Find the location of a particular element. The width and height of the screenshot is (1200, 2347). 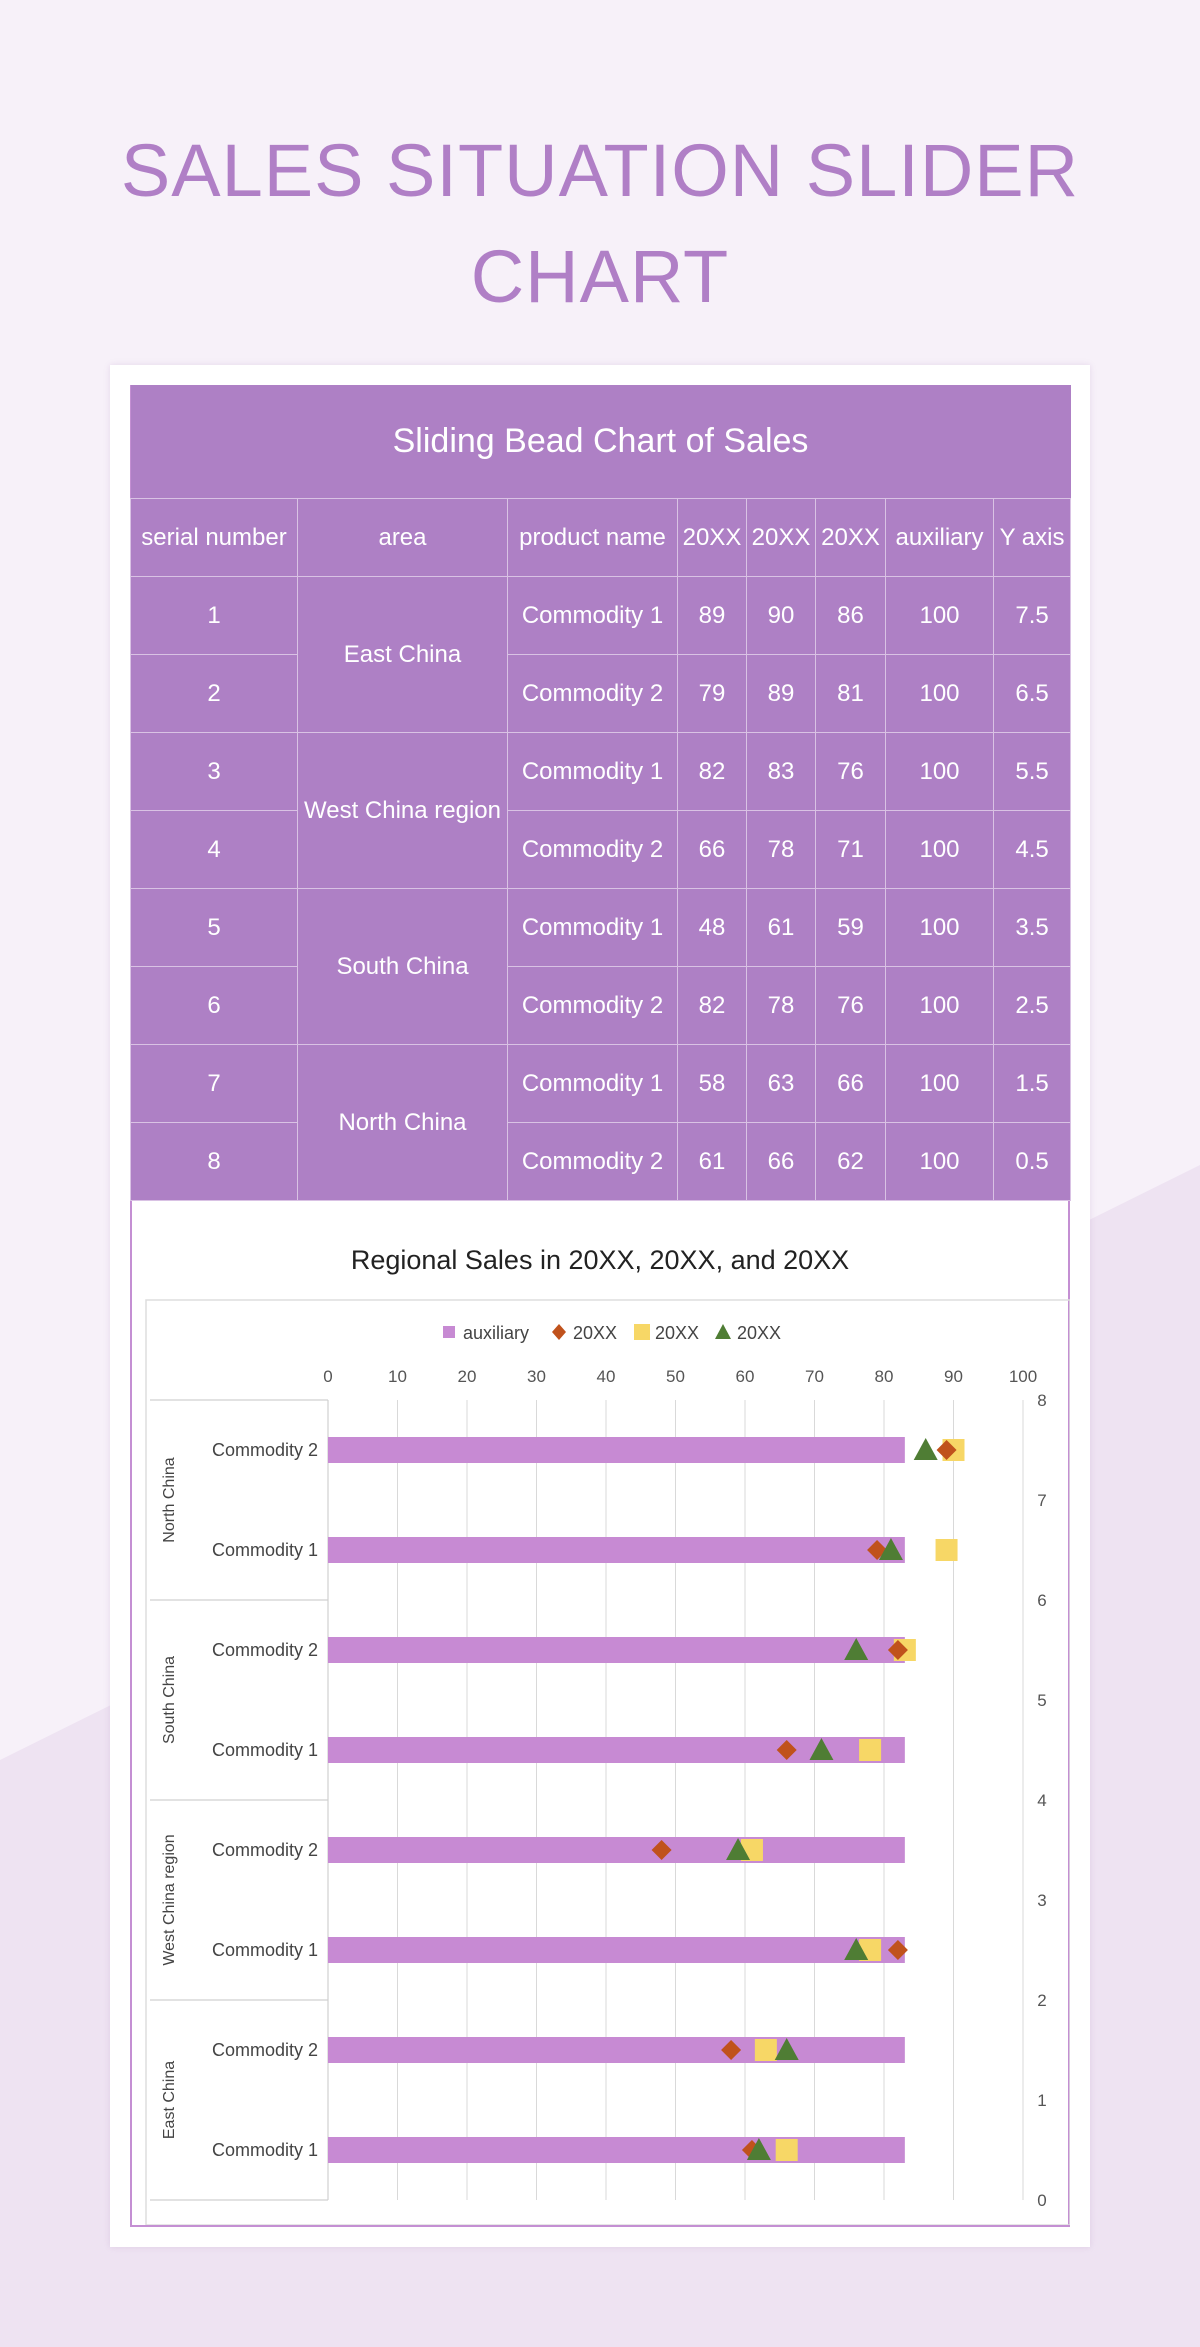

value-cell: 63 is located at coordinates (781, 1083).